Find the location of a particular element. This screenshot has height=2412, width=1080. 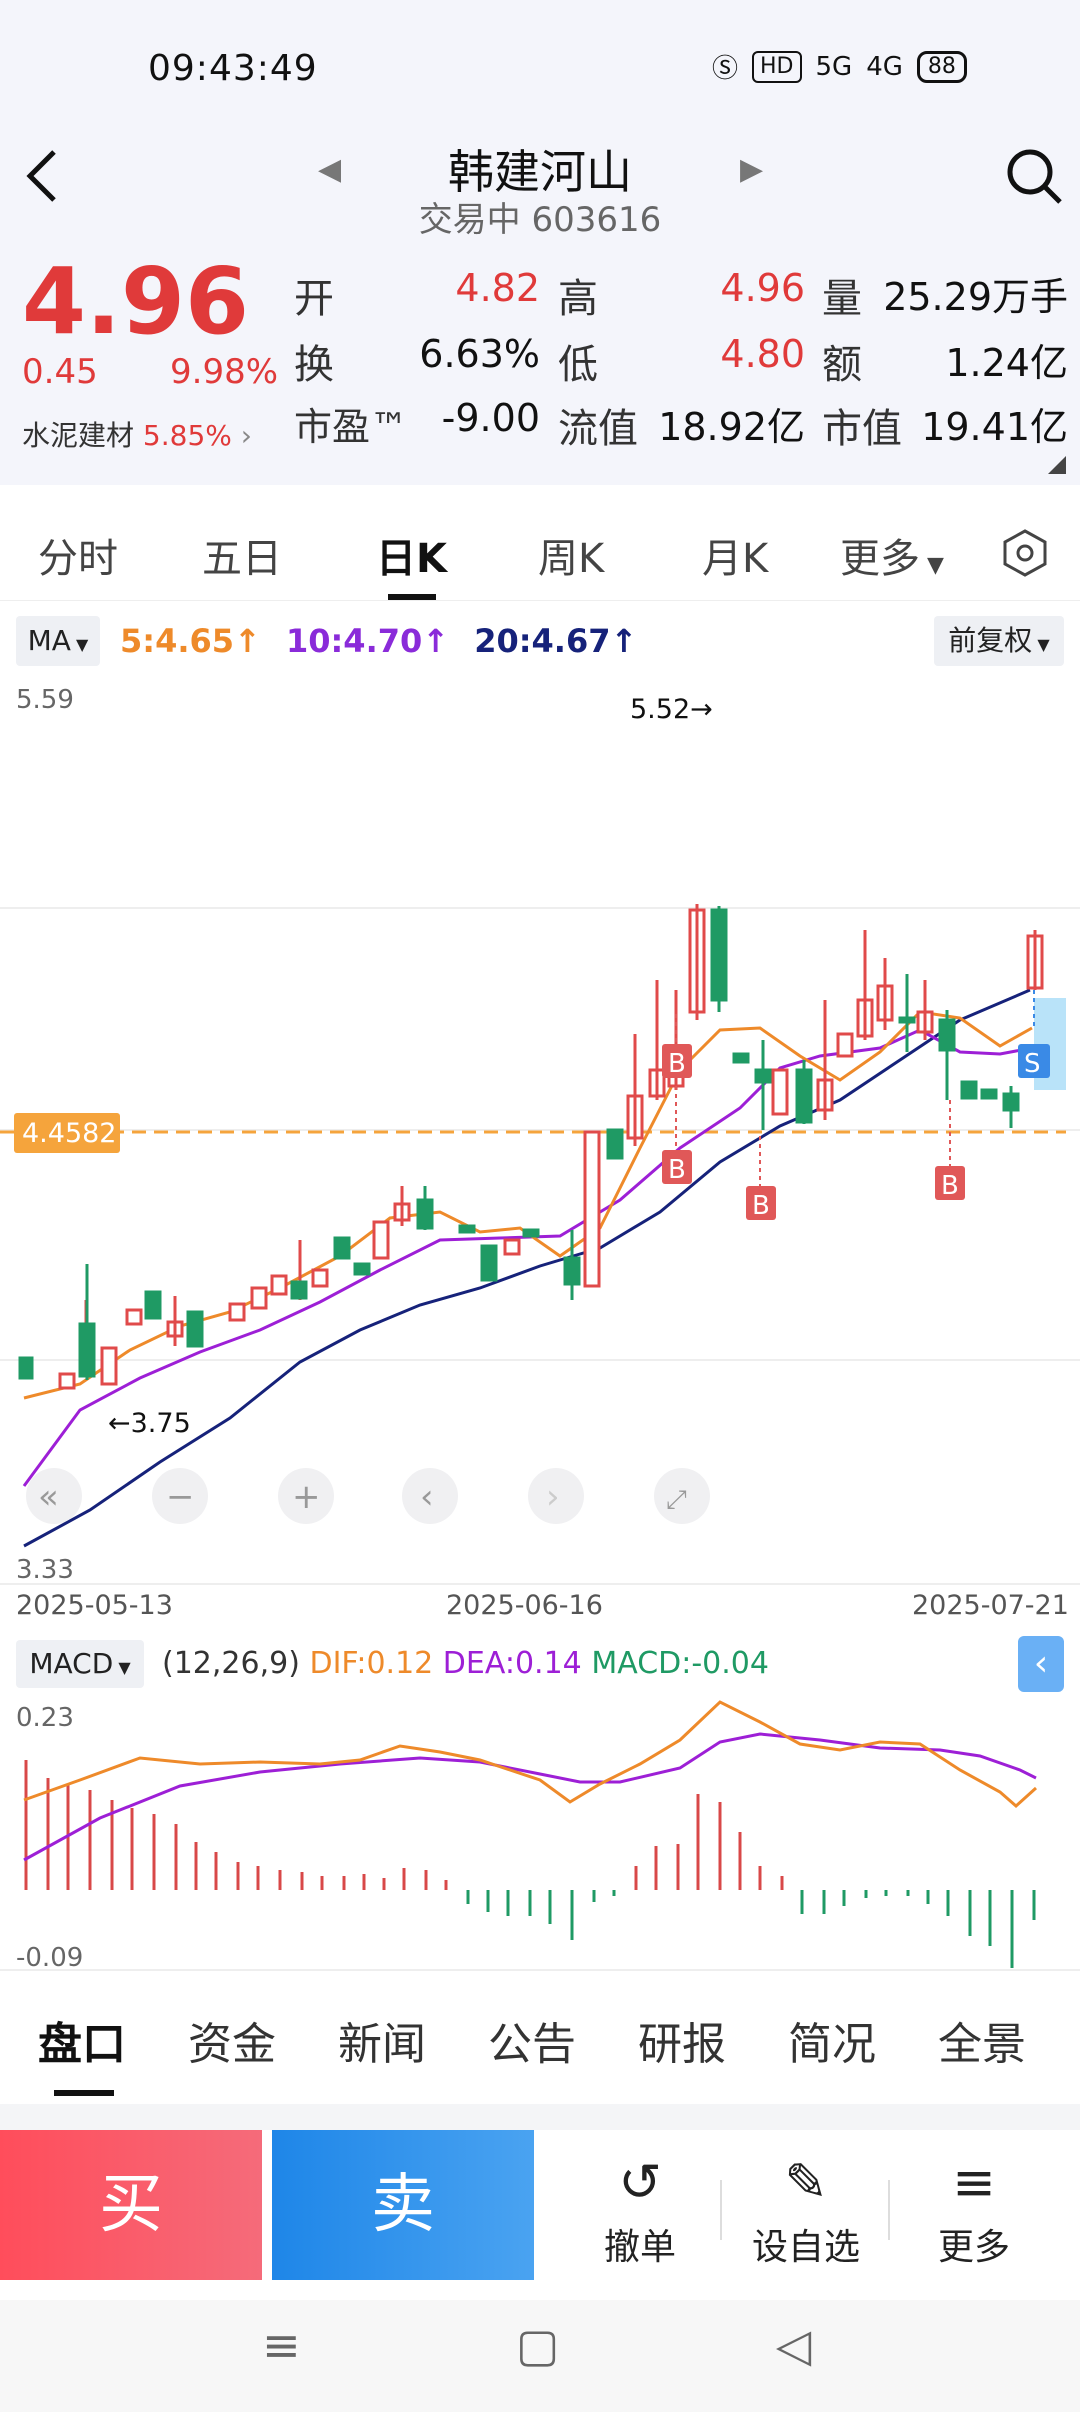

volume-label: 量 is located at coordinates (842, 299).